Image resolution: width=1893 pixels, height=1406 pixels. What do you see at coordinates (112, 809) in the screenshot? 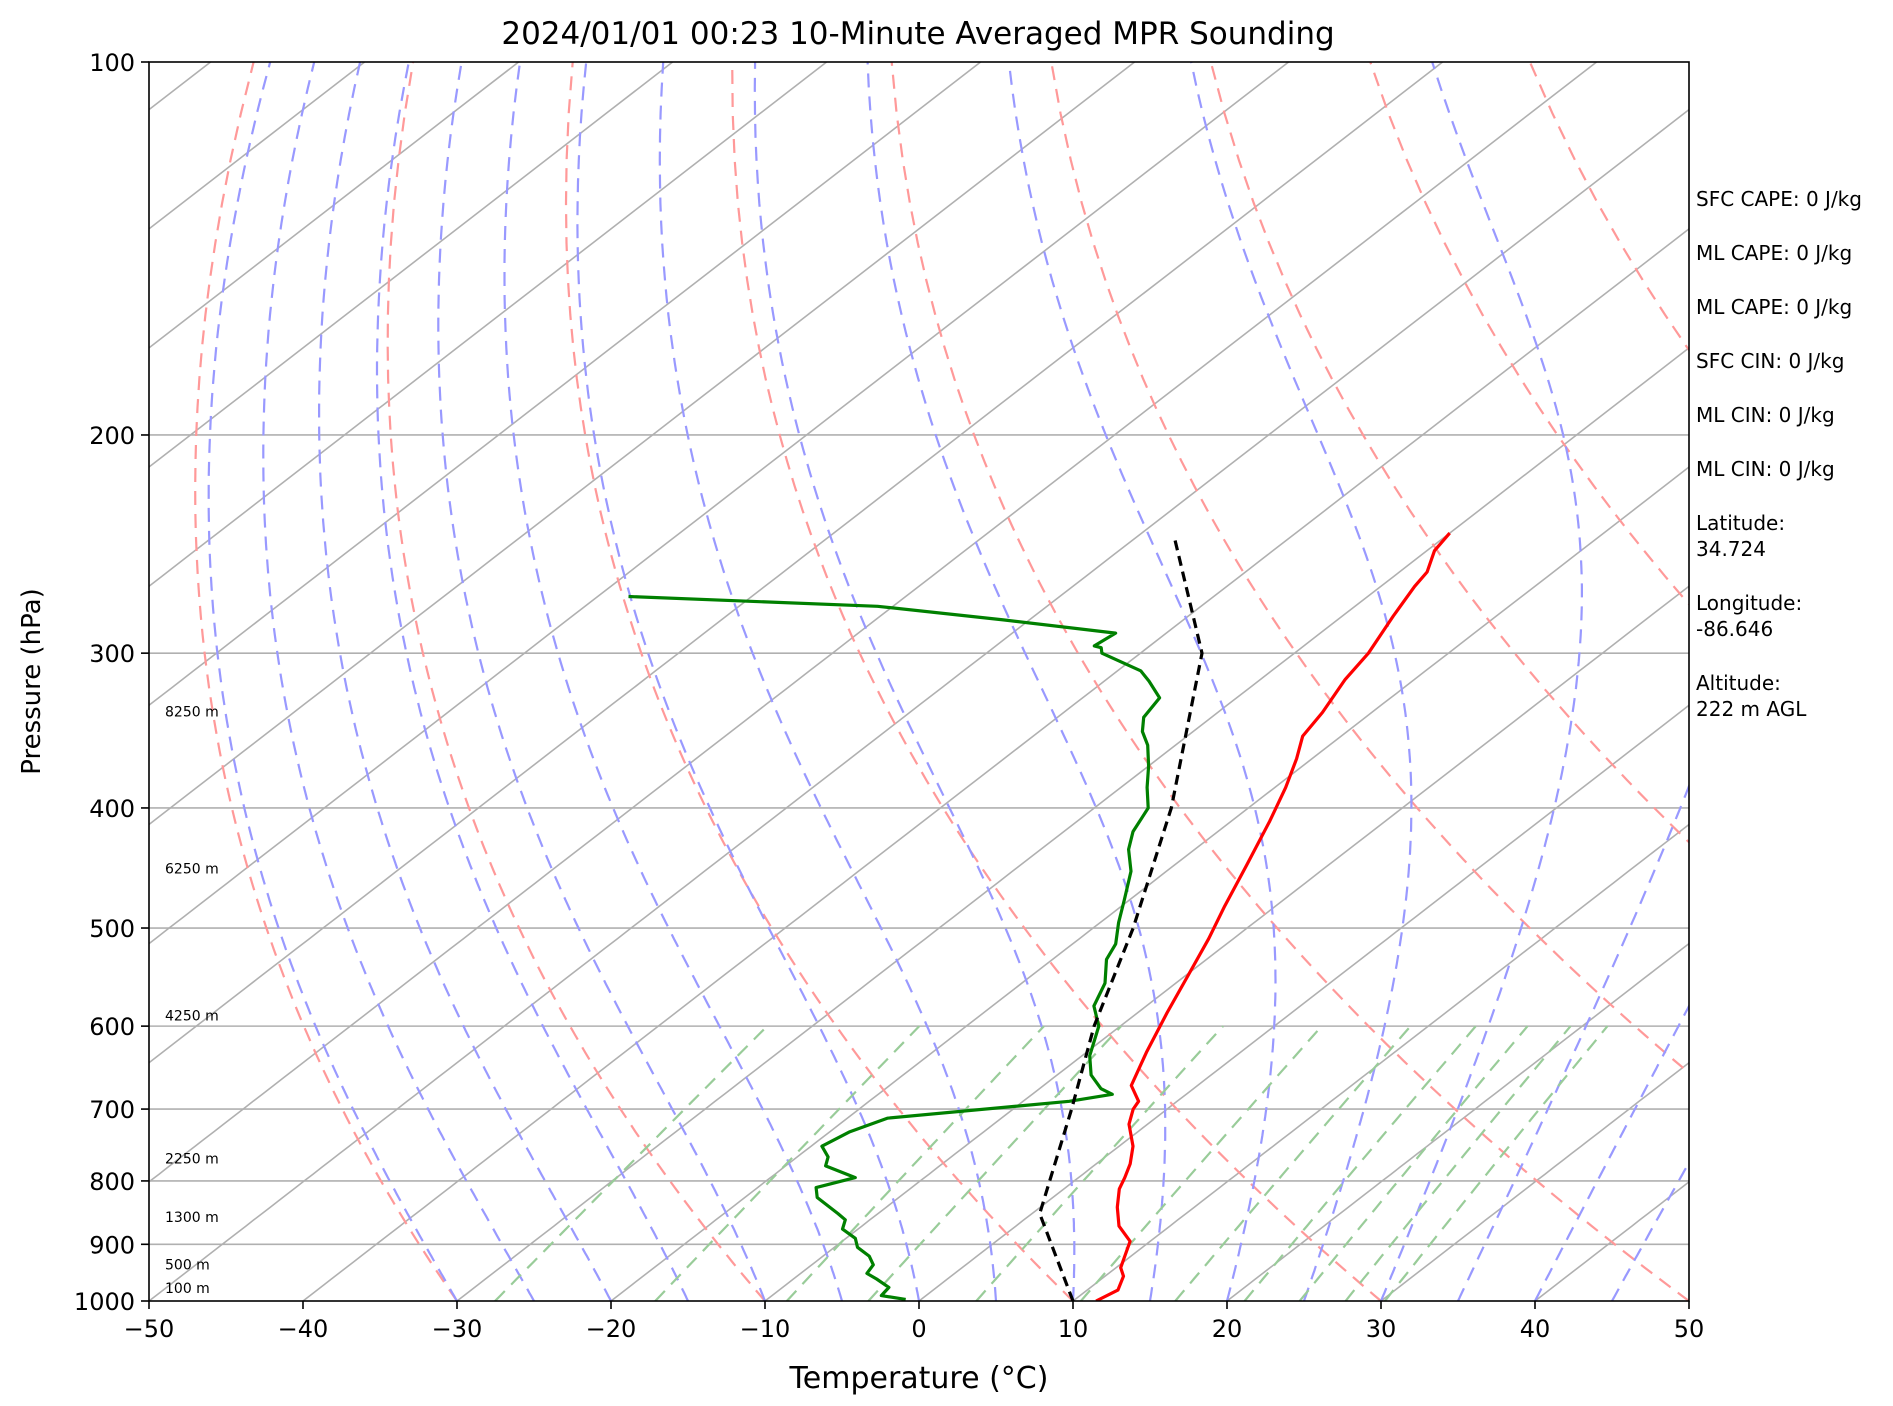
I see `y-tick-label: 400` at bounding box center [112, 809].